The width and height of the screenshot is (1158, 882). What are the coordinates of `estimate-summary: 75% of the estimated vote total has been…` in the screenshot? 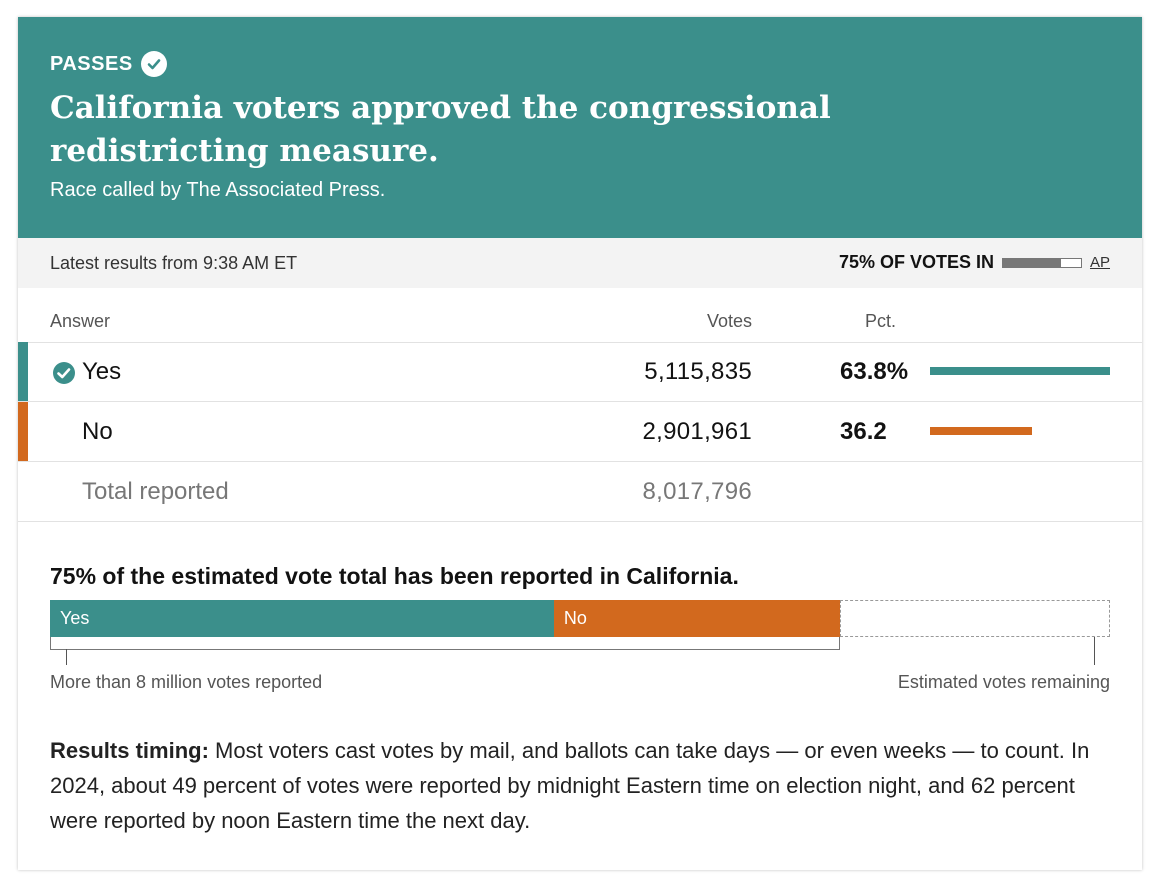 It's located at (394, 576).